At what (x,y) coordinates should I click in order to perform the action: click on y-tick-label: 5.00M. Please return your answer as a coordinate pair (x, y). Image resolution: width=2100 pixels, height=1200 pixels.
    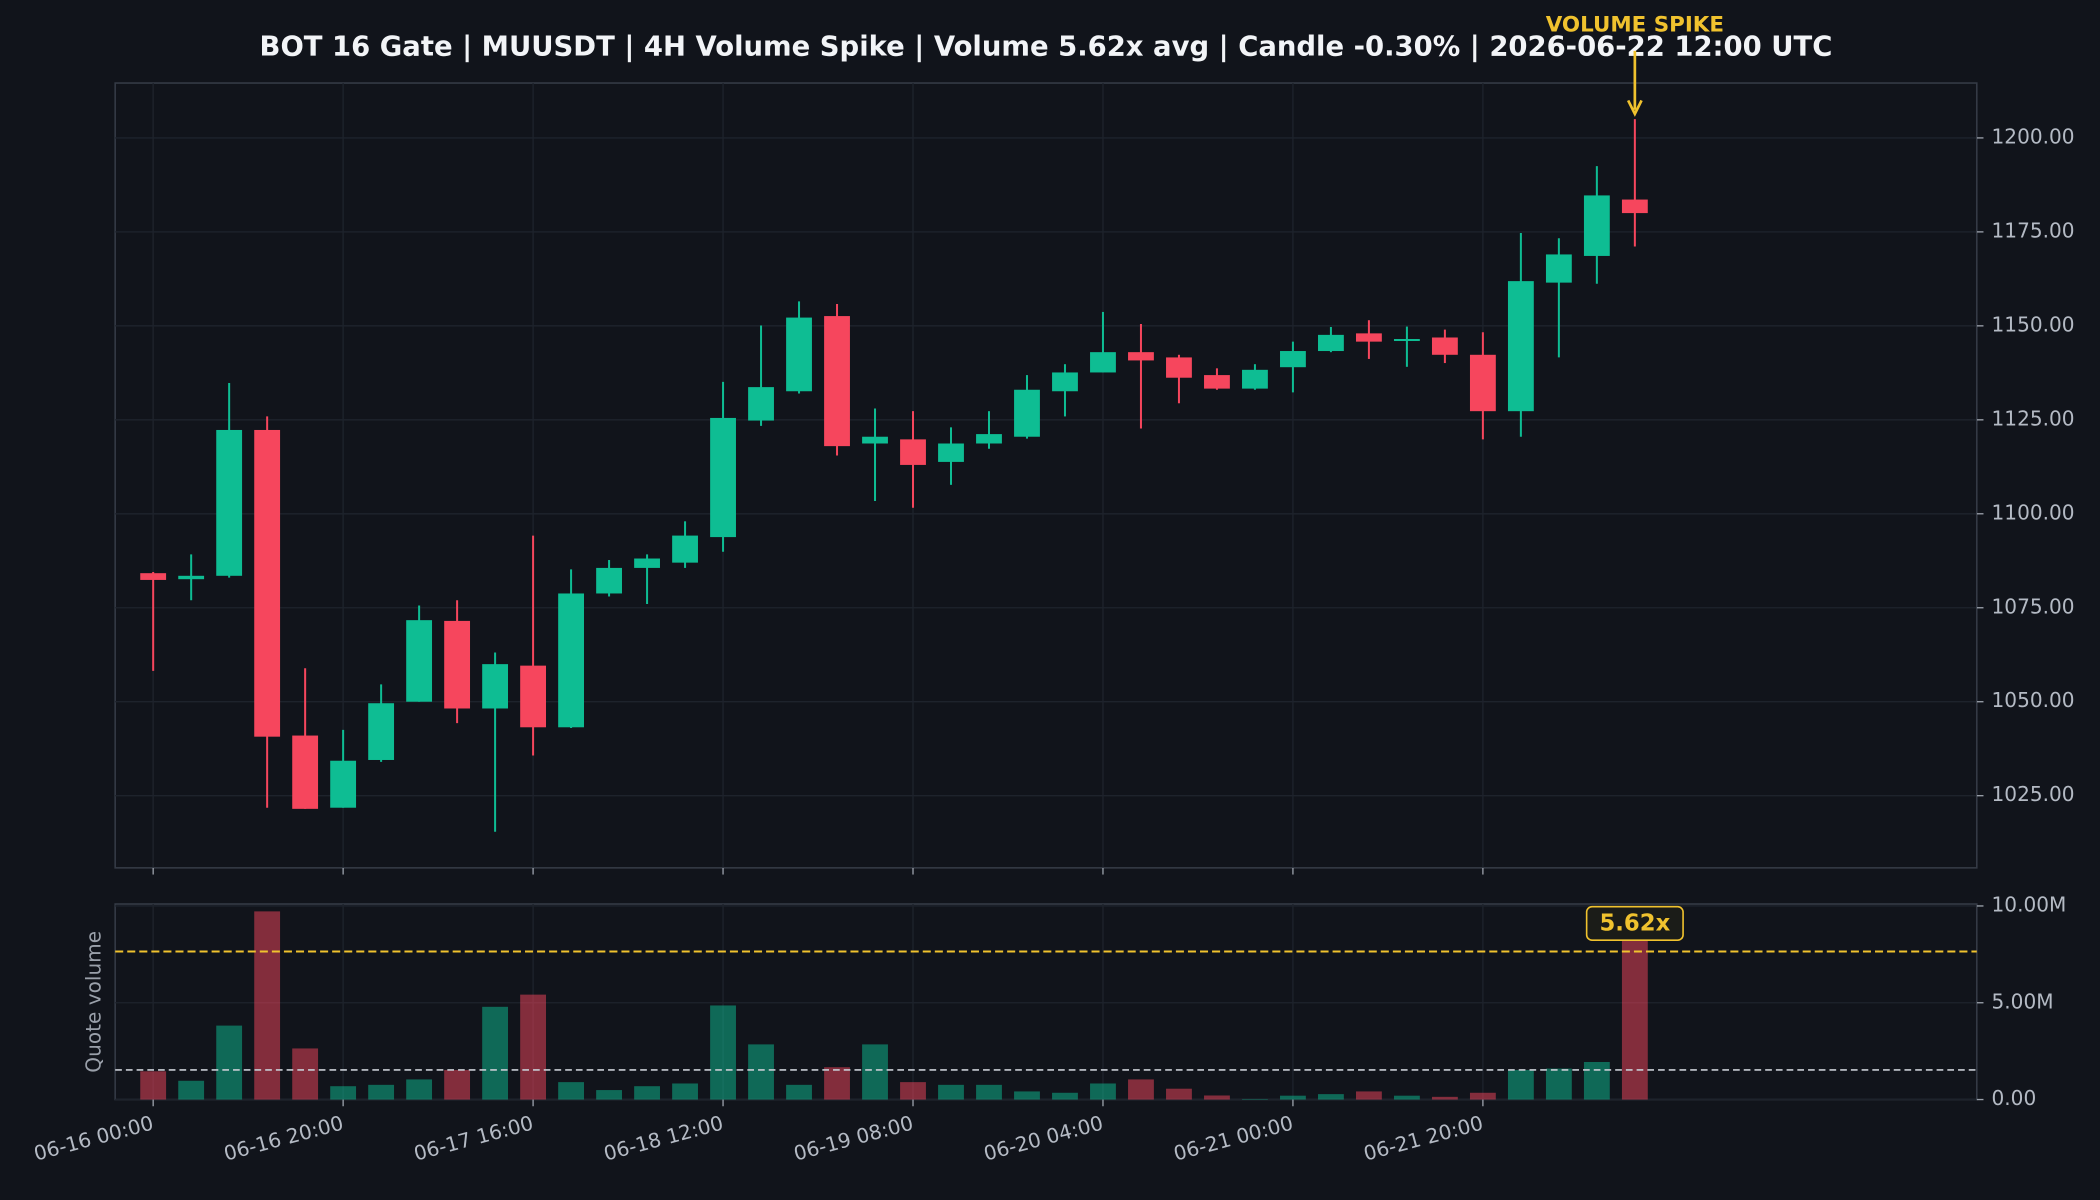
    Looking at the image, I should click on (2023, 1001).